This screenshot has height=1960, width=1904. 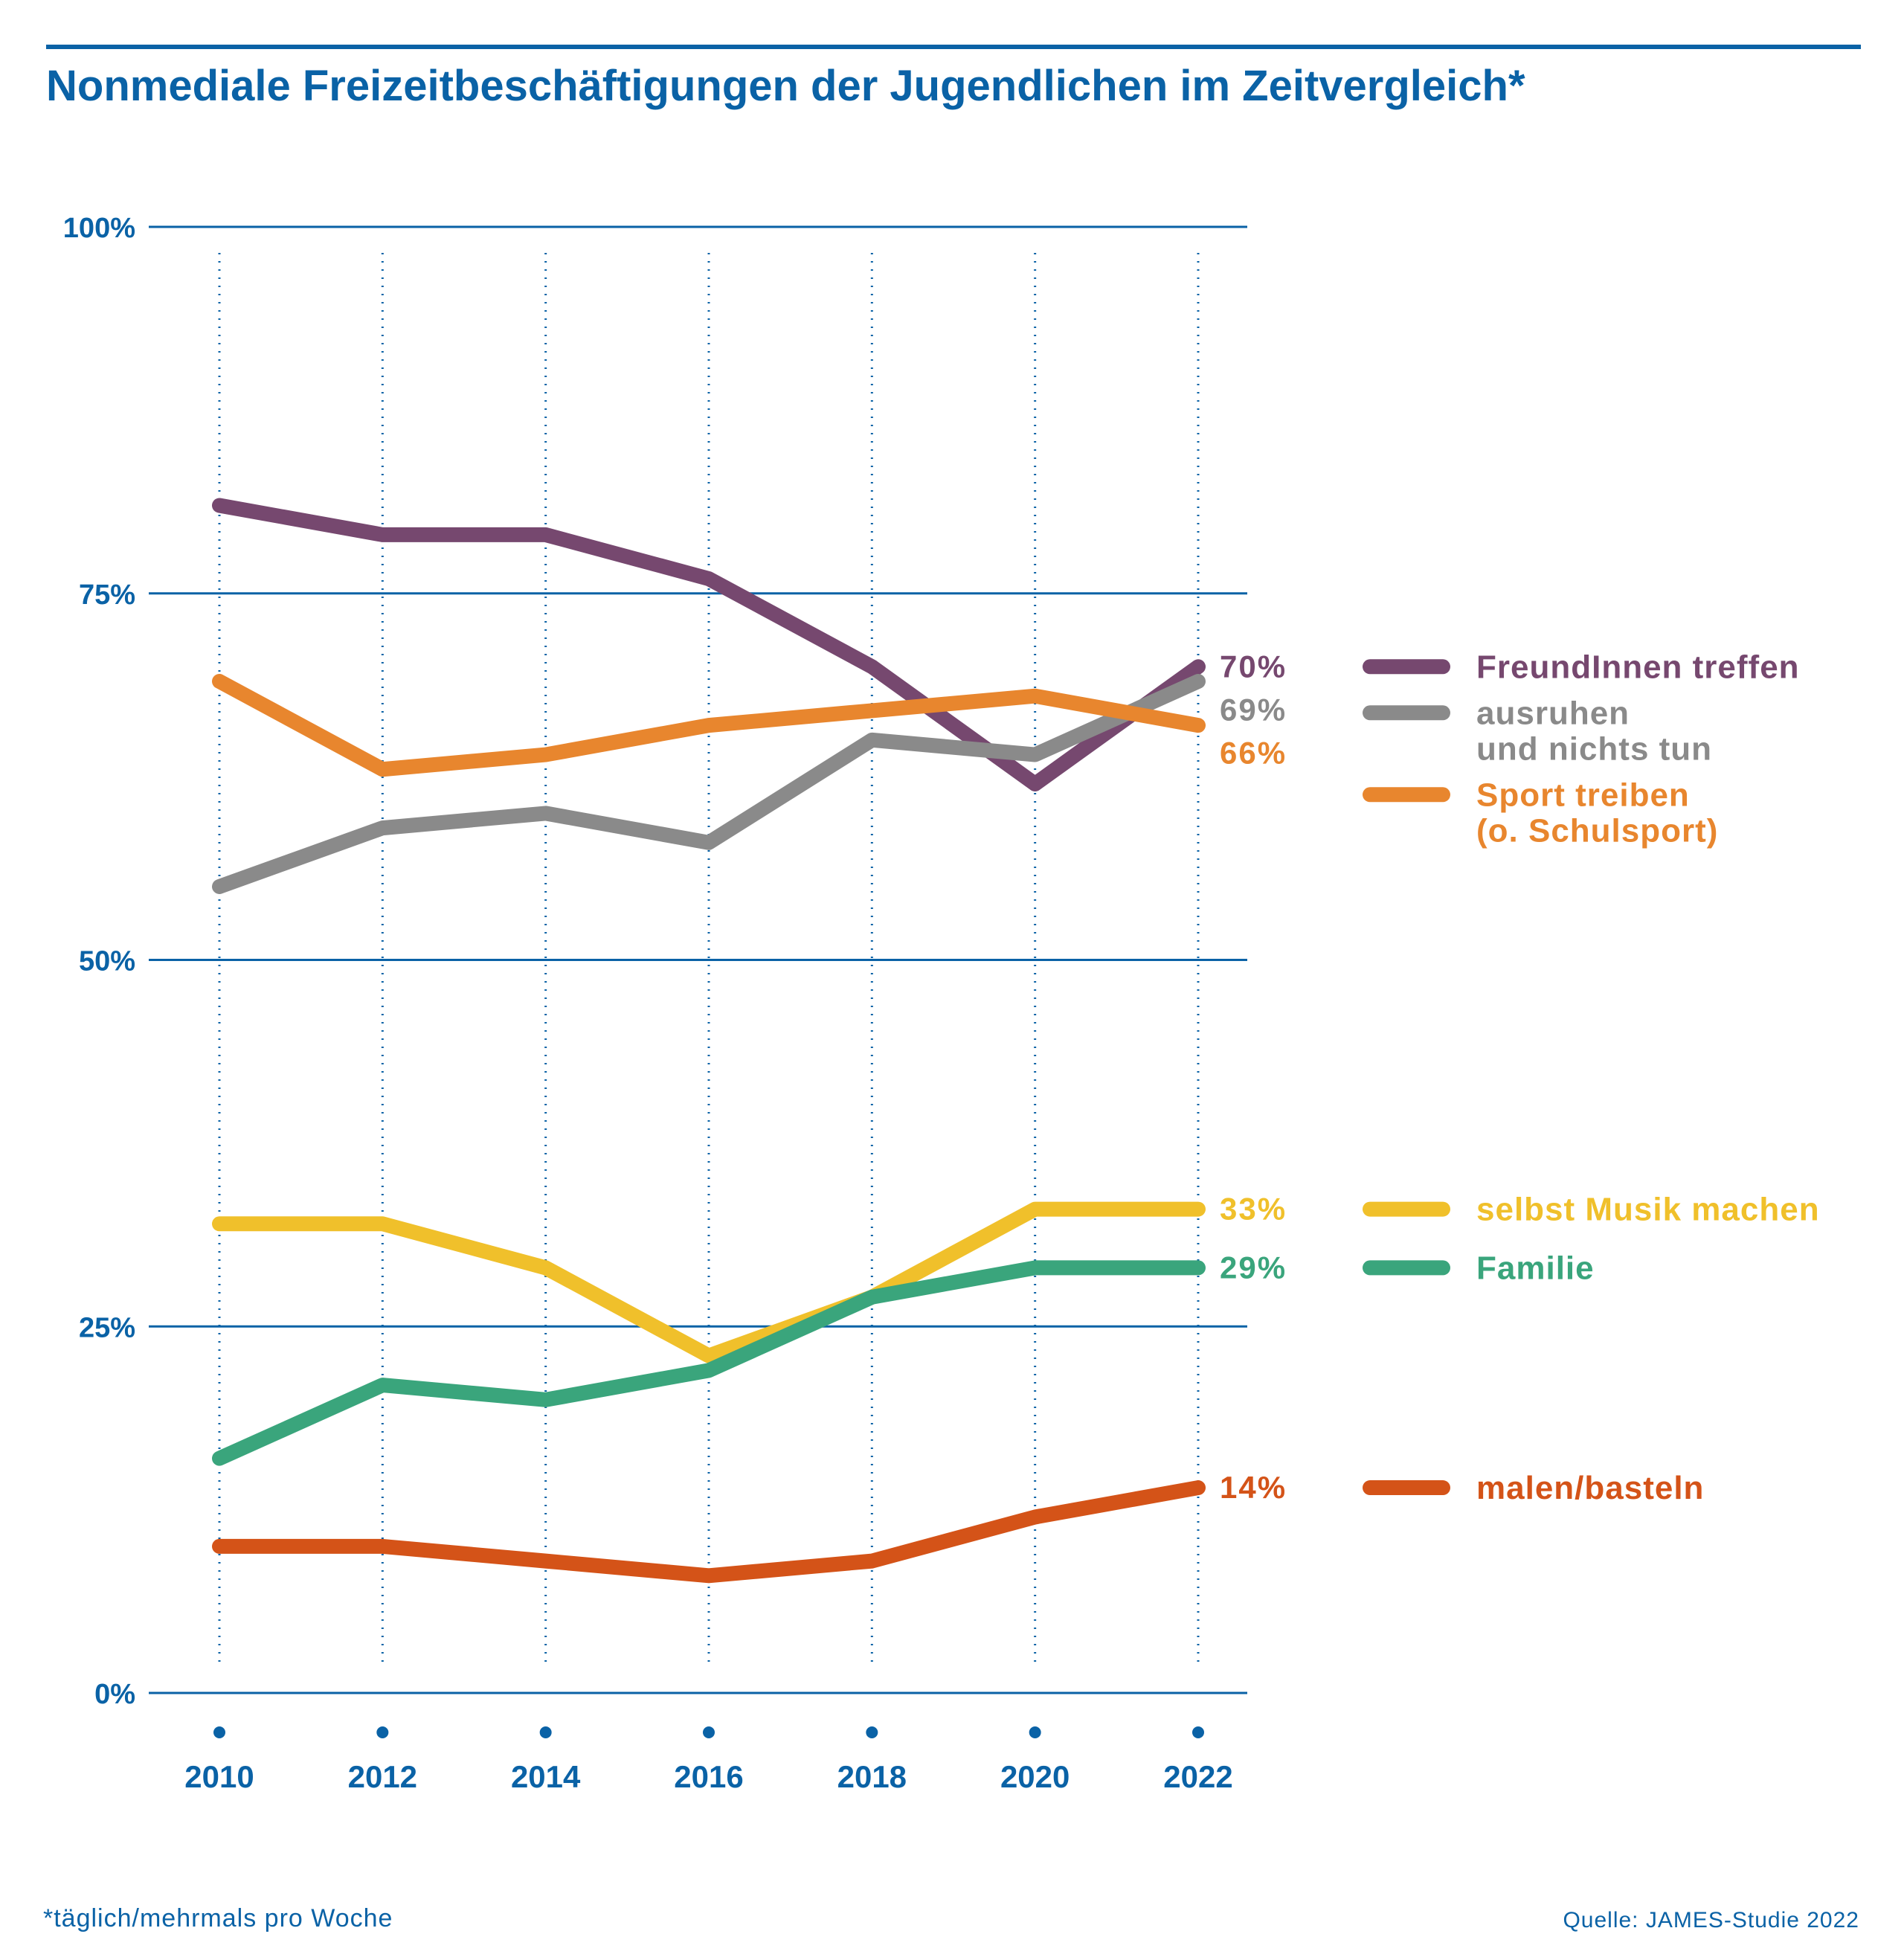 What do you see at coordinates (1254, 1267) in the screenshot?
I see `end-value-label: 29%` at bounding box center [1254, 1267].